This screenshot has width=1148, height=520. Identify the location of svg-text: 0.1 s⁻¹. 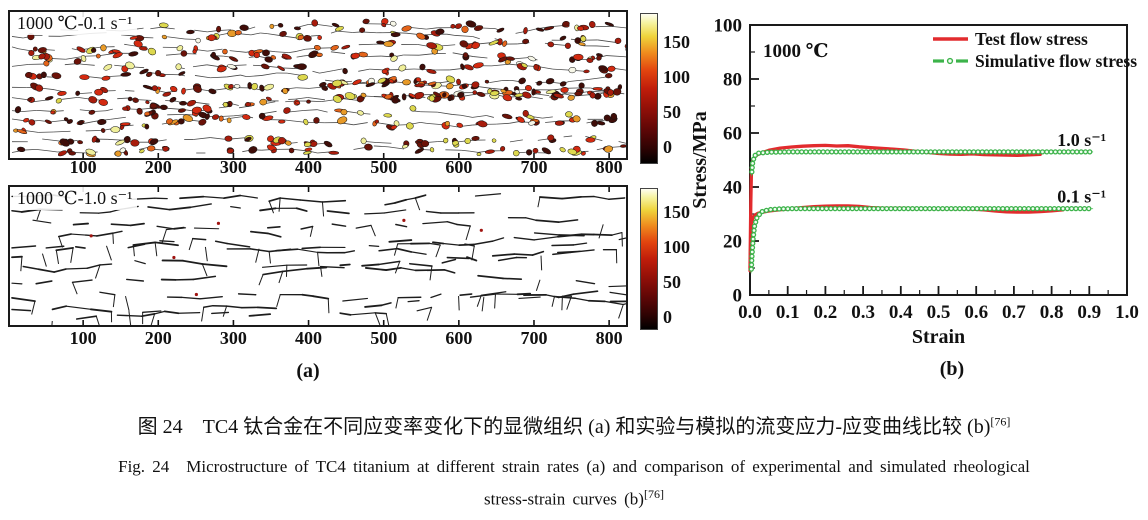
(1081, 196).